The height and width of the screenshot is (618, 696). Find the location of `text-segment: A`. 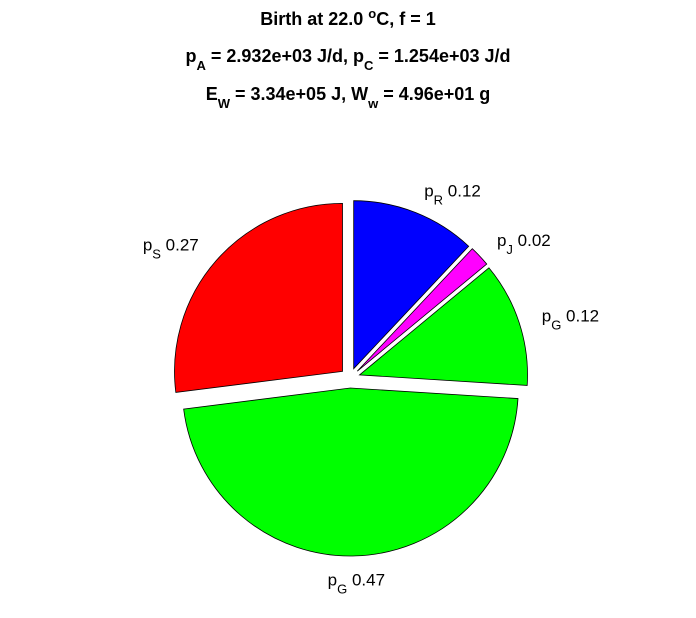

text-segment: A is located at coordinates (202, 65).